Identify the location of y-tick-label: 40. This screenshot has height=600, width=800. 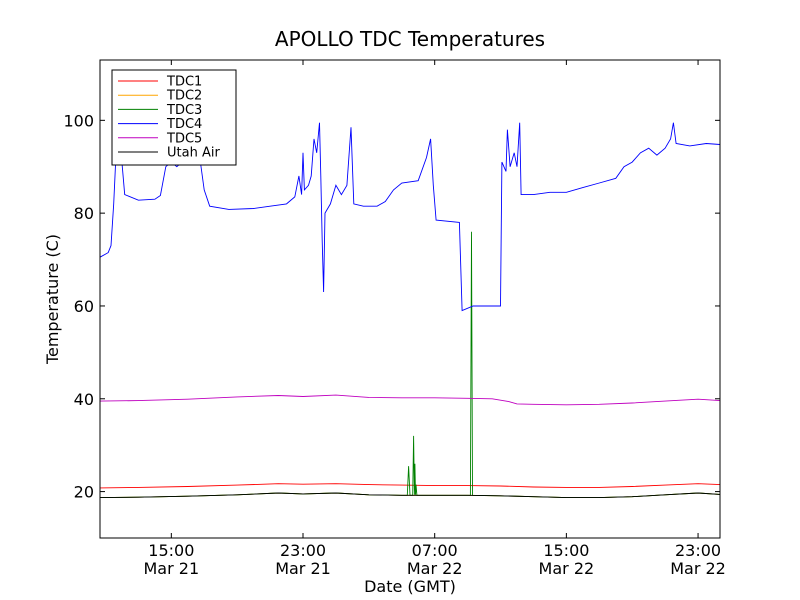
(84, 399).